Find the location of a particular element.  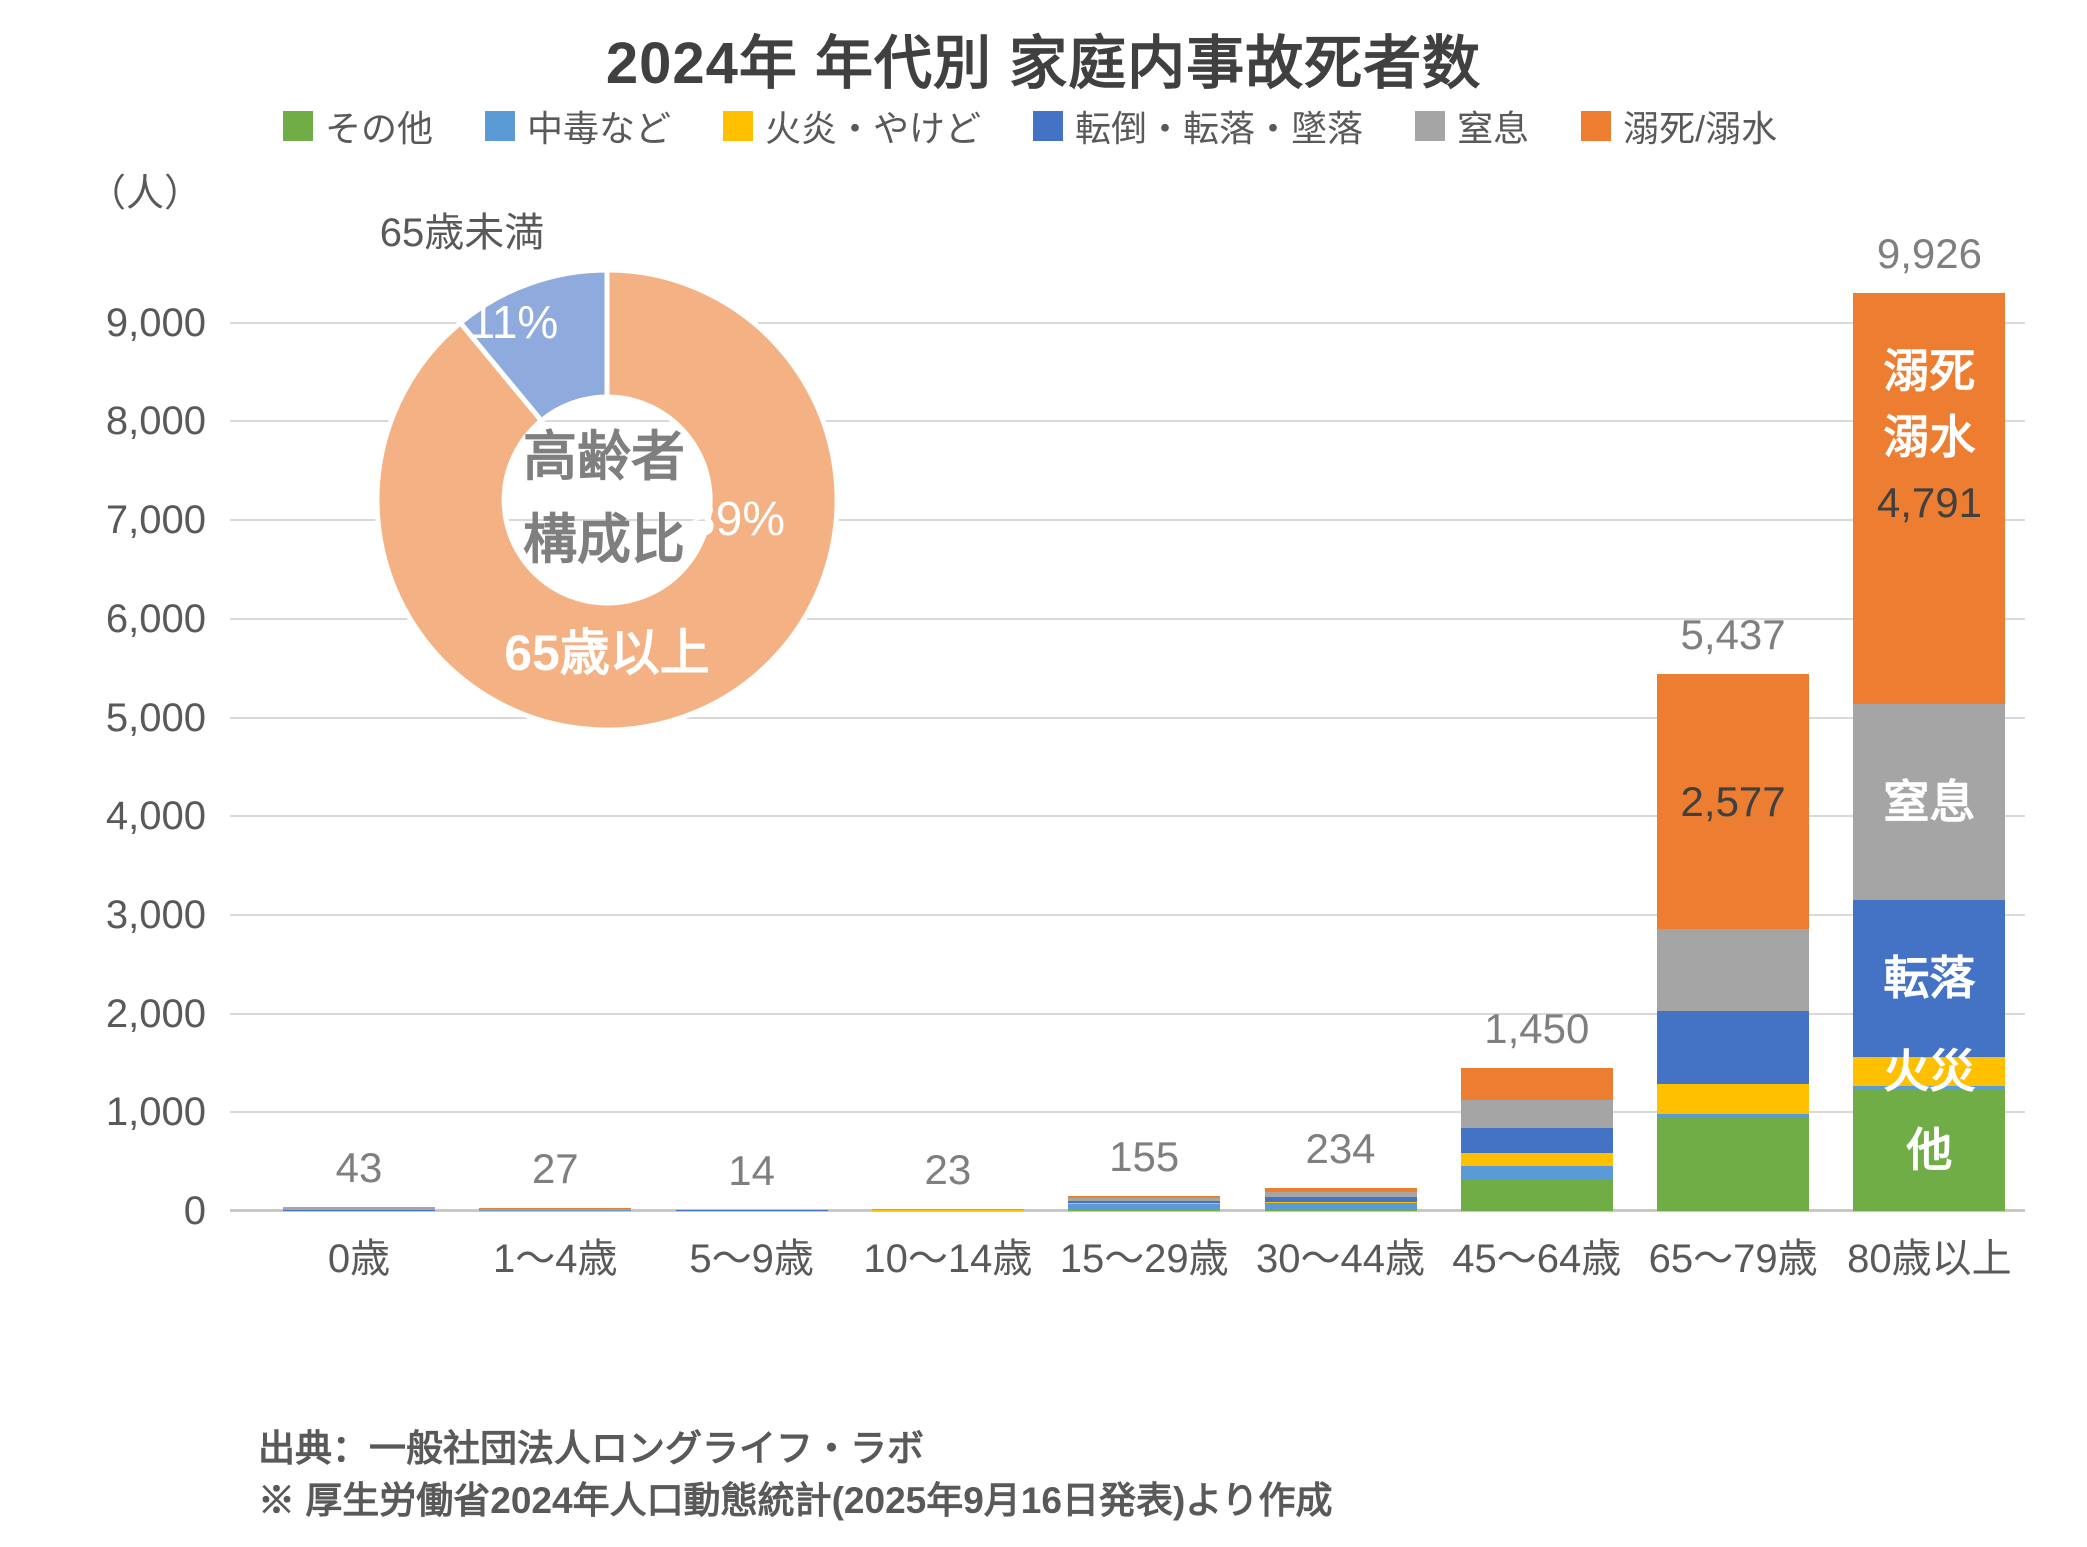

y-tick-label: 8,000 is located at coordinates (155, 421).